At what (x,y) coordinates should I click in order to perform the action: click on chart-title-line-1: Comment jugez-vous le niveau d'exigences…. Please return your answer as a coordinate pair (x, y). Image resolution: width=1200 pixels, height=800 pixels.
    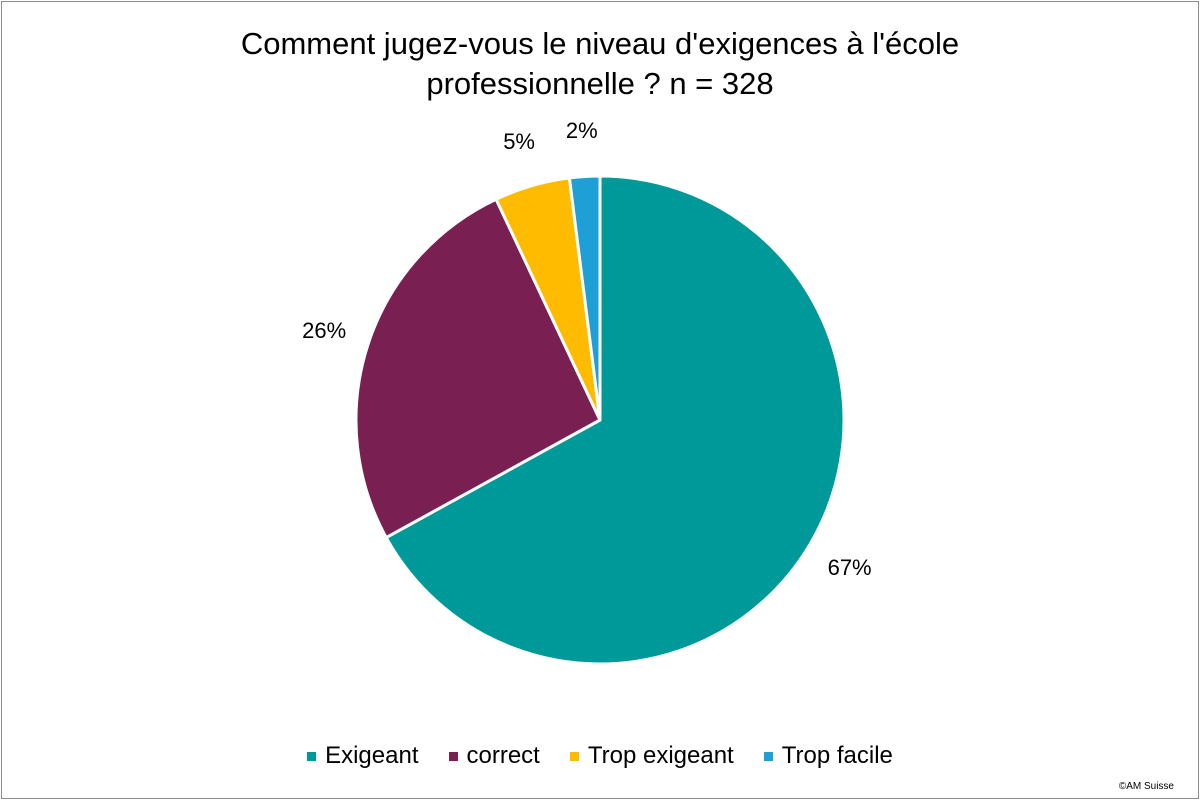
    Looking at the image, I should click on (600, 43).